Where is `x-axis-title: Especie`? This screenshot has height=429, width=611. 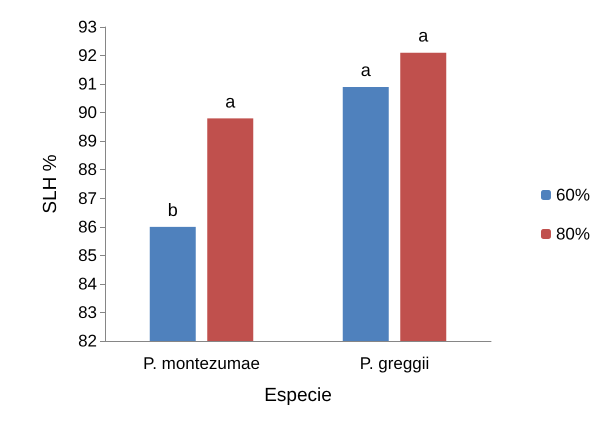 x-axis-title: Especie is located at coordinates (298, 395).